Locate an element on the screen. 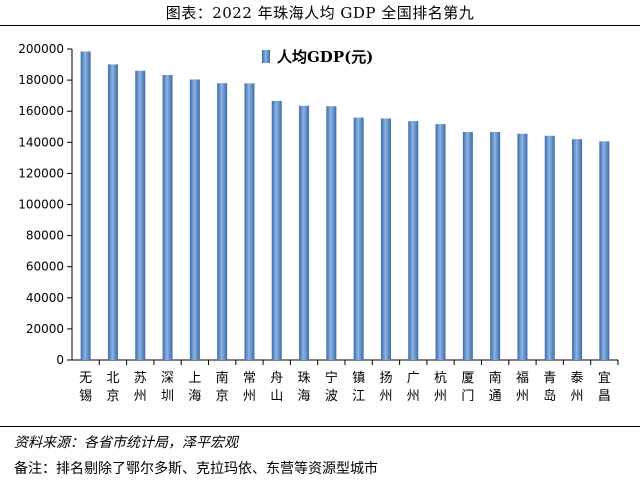 This screenshot has height=483, width=640. x-category-label: 无锡 is located at coordinates (85, 387).